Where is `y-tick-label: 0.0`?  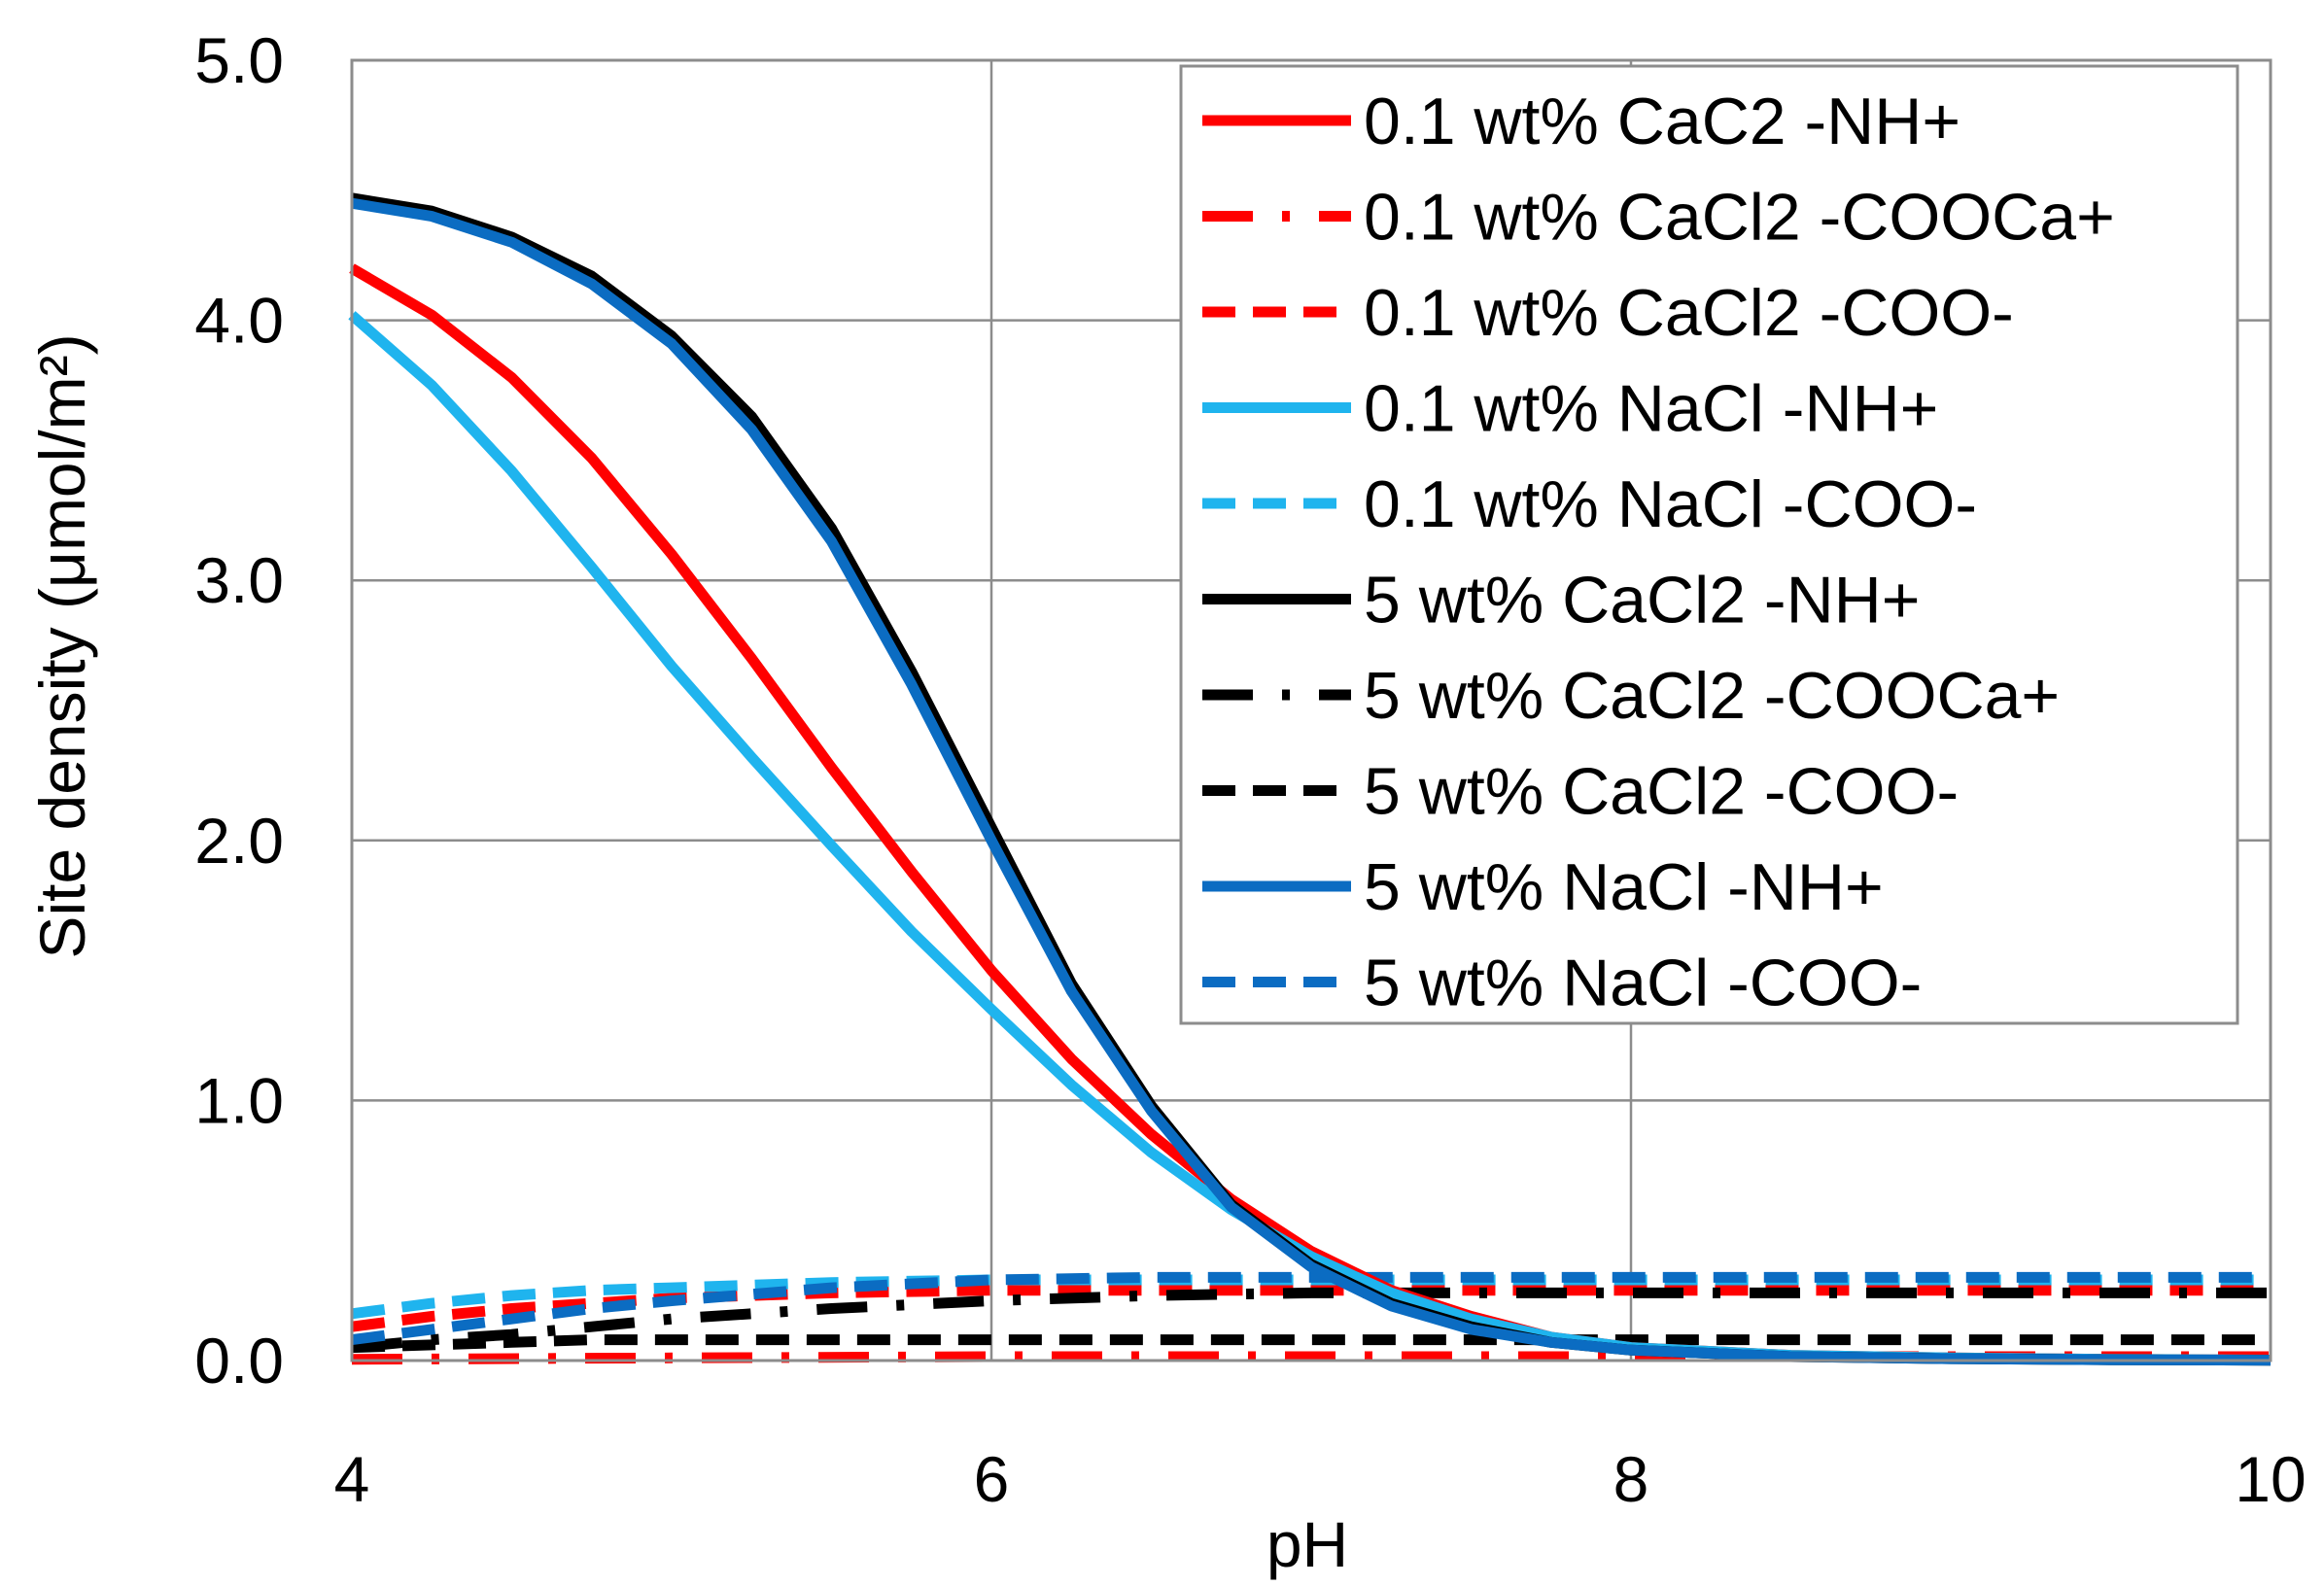
y-tick-label: 0.0 is located at coordinates (239, 1360).